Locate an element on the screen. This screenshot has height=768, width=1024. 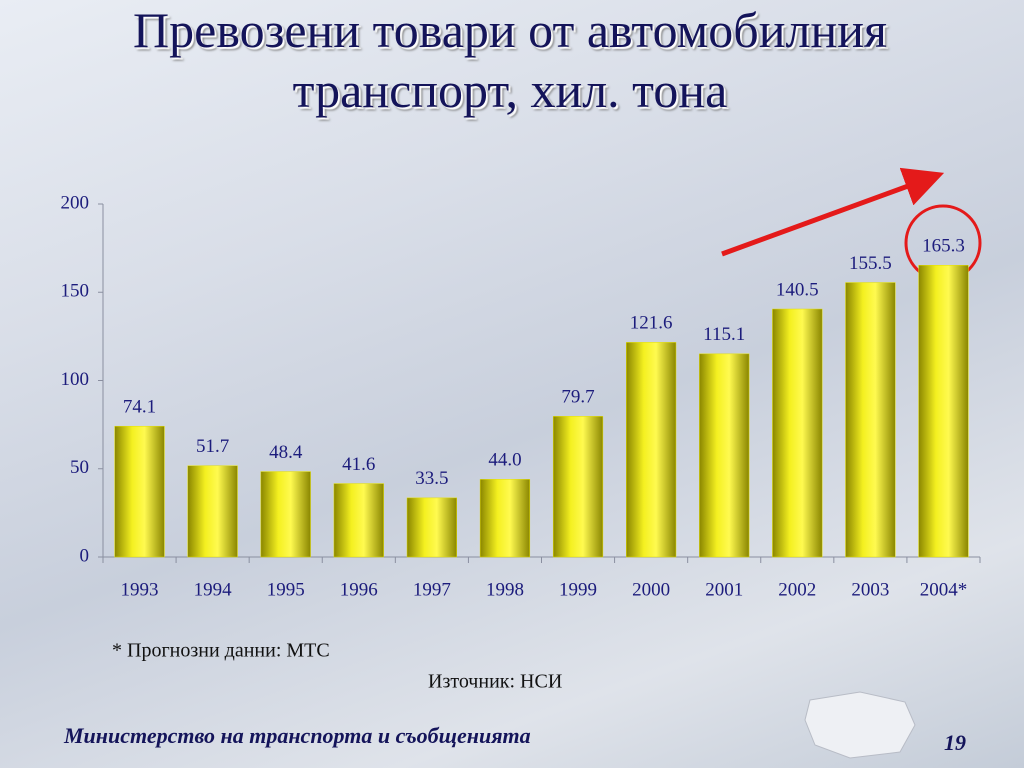
footnote: * Прогнозни данни: МТС is located at coordinates (221, 651).